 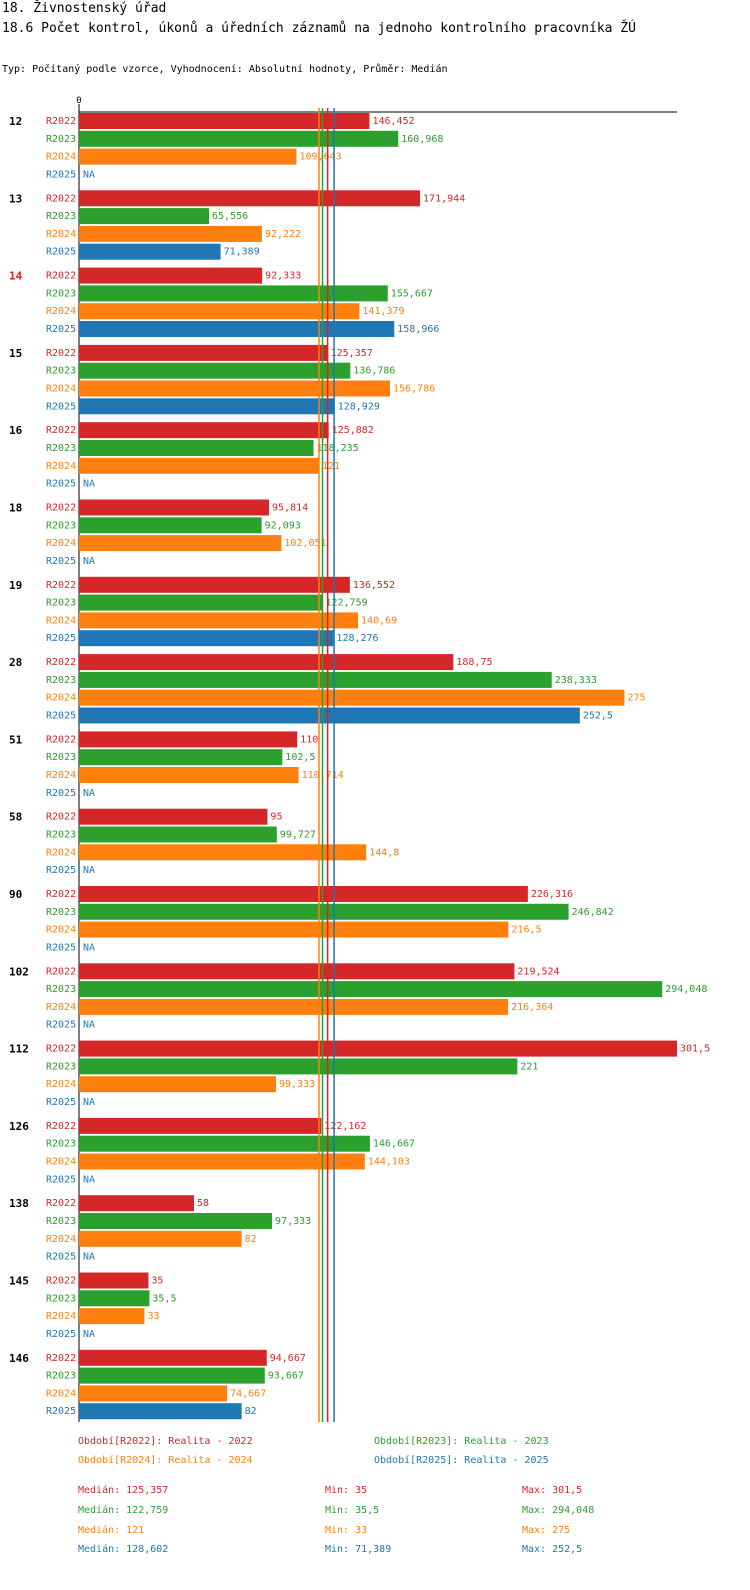 What do you see at coordinates (164, 1298) in the screenshot?
I see `value-label: 35,5` at bounding box center [164, 1298].